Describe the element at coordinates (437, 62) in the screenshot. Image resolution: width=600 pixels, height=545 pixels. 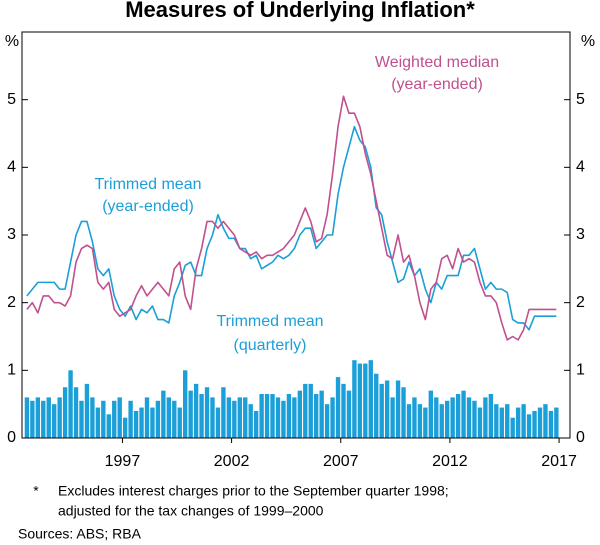
I see `series-label: Weighted median` at that location.